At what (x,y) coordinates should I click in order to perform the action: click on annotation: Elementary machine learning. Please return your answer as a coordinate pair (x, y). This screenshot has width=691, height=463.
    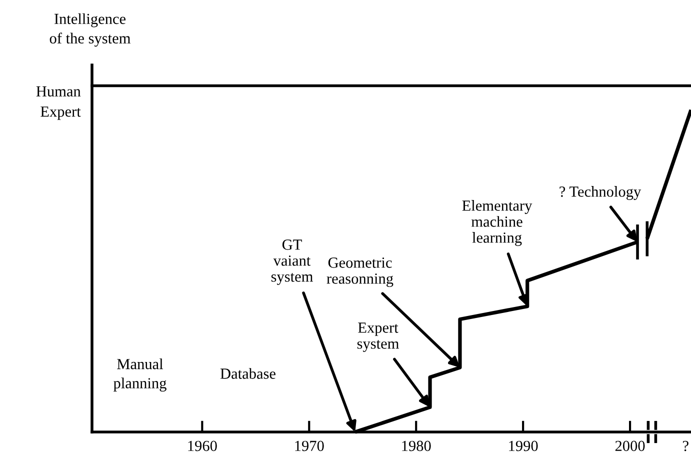
    Looking at the image, I should click on (497, 223).